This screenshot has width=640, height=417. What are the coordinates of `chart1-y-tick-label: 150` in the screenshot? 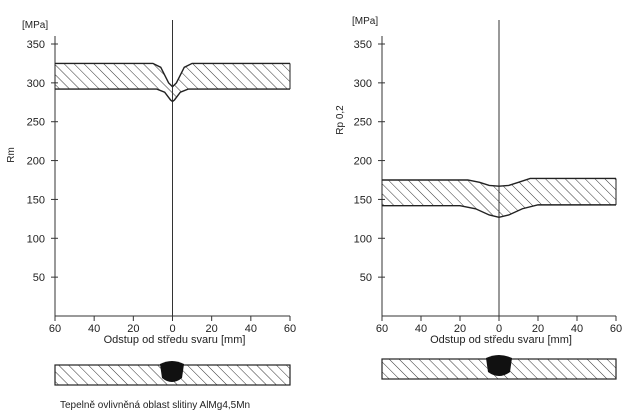 It's located at (363, 200).